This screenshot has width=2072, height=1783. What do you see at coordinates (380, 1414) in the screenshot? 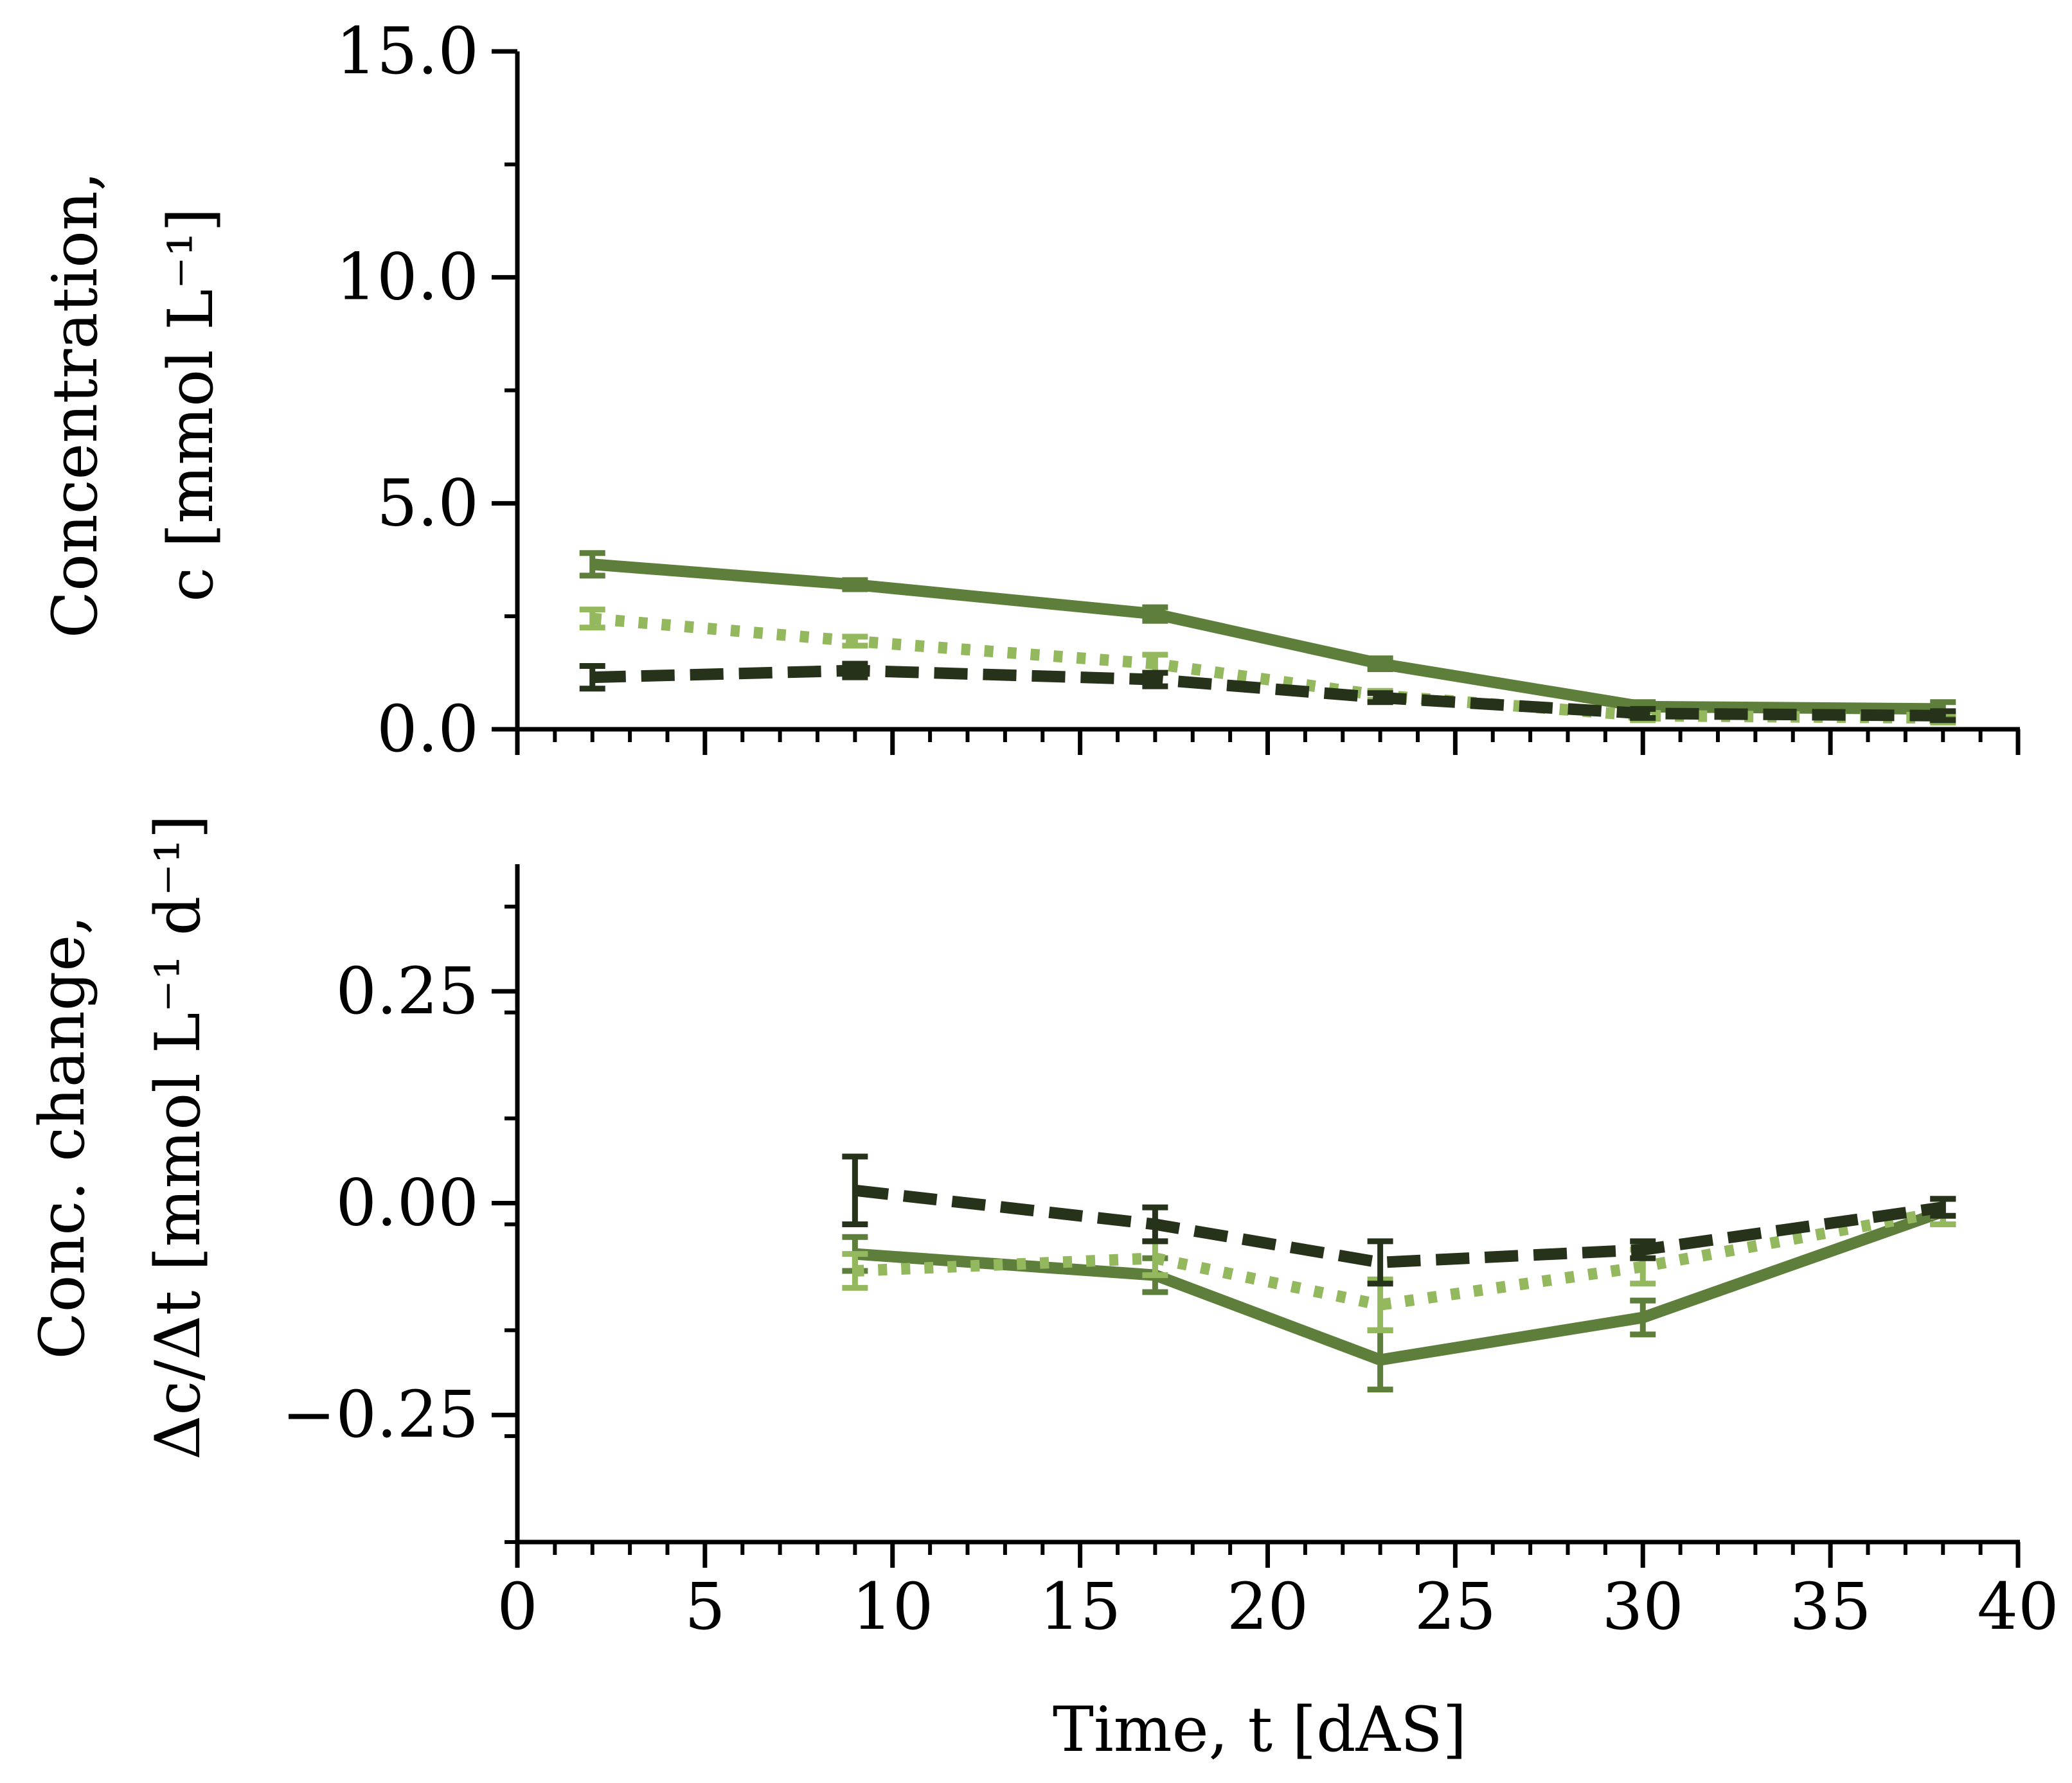
I see `y-tick-label: −0.25` at bounding box center [380, 1414].